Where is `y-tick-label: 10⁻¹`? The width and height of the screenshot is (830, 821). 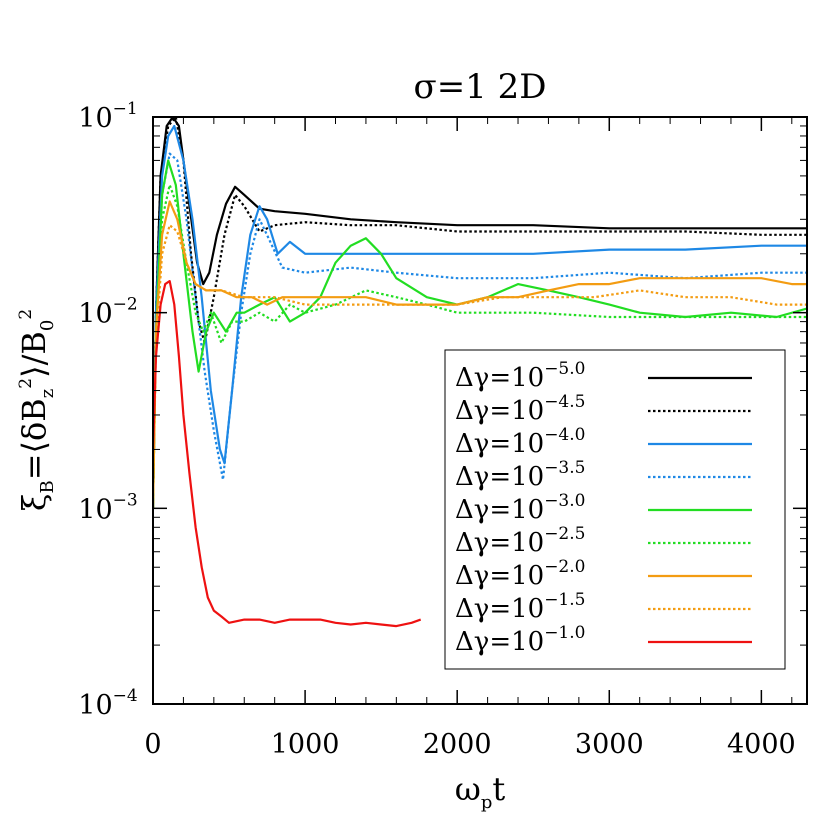
y-tick-label: 10⁻¹ is located at coordinates (107, 116).